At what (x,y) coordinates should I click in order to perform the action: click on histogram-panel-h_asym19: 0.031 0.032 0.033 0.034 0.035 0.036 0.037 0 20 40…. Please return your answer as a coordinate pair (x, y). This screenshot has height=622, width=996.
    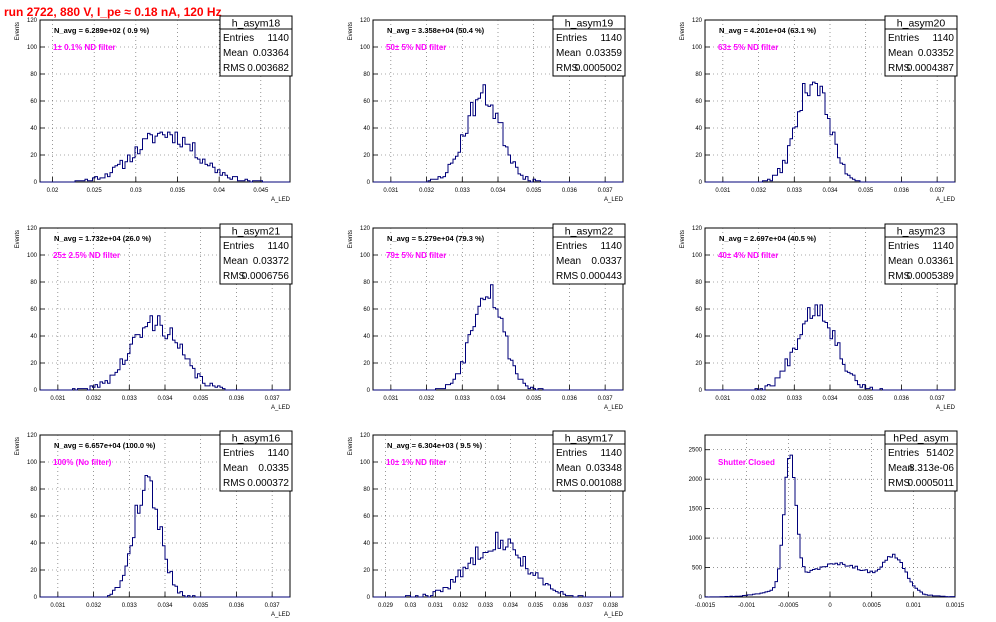
    Looking at the image, I should click on (487, 109).